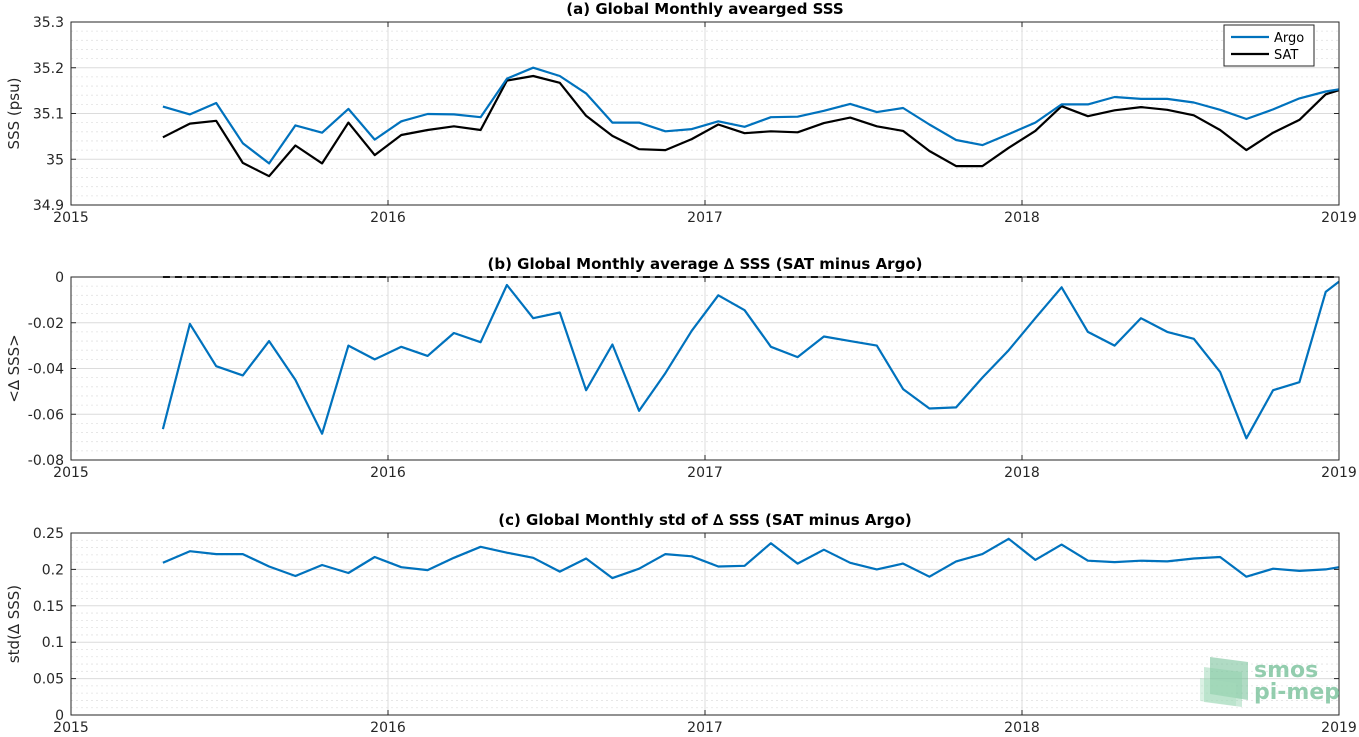  I want to click on smos-pi-mep-logo: smos pi-mep, so click(1270, 682).